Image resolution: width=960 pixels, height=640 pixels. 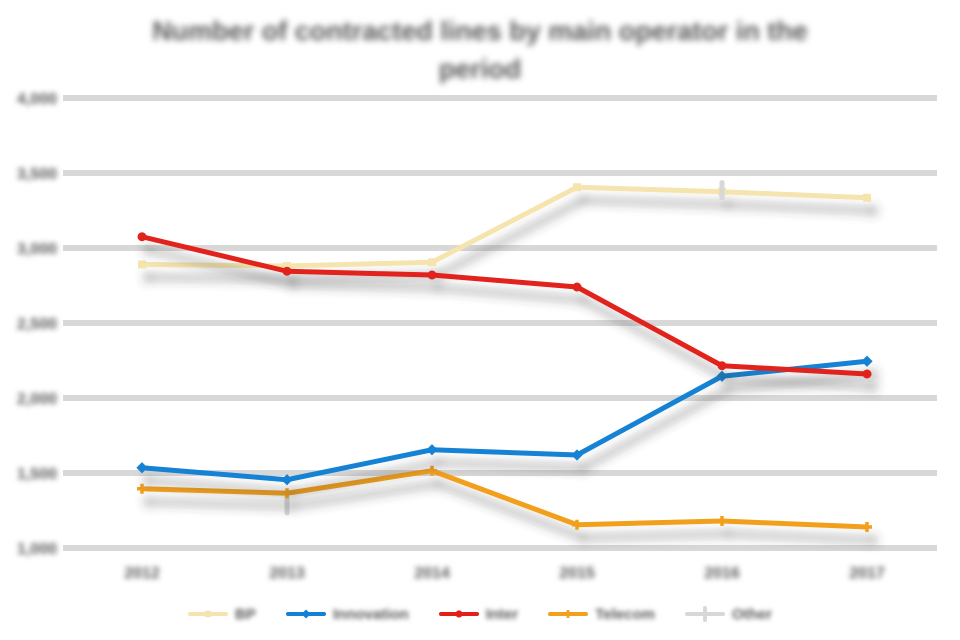 I want to click on y-axis-tick-label: 3,000, so click(x=37, y=249).